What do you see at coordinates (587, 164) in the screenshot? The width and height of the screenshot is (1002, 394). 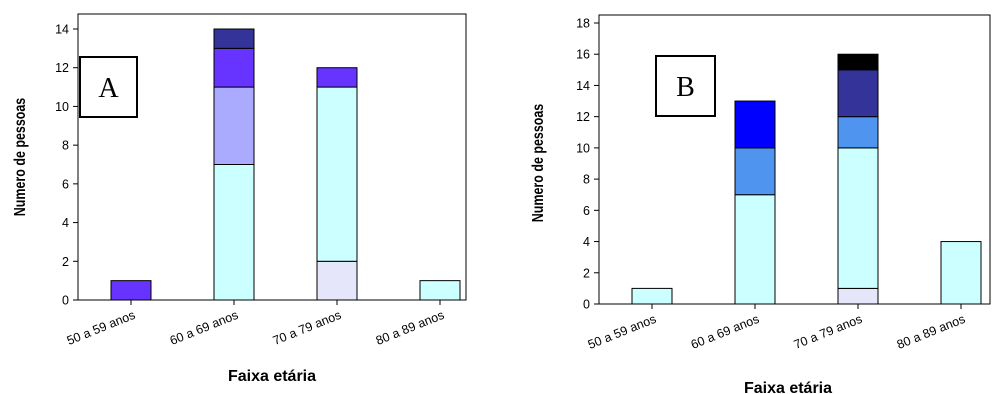 I see `y-tick-group: 0 2 4 6 8 10 12 14 16 18` at bounding box center [587, 164].